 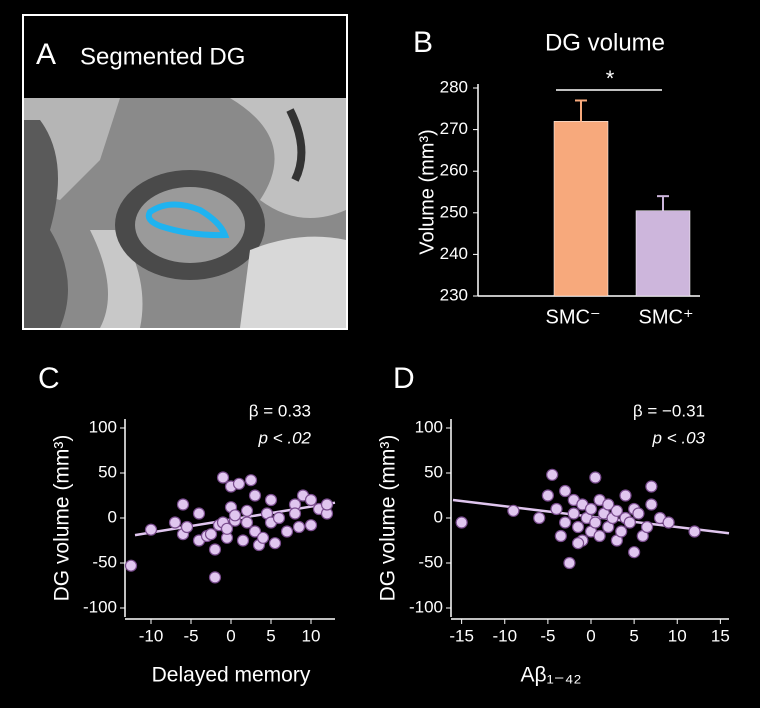 What do you see at coordinates (280, 410) in the screenshot?
I see `annotation: β = 0.33` at bounding box center [280, 410].